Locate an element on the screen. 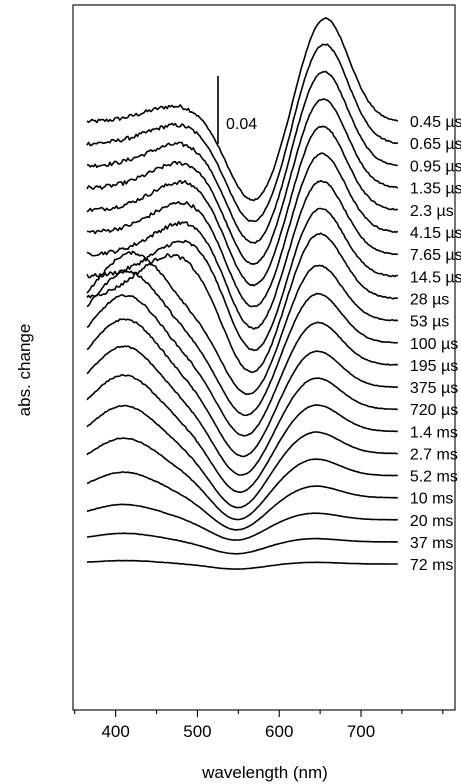 The width and height of the screenshot is (461, 784). x-tick-label: 600 is located at coordinates (279, 731).